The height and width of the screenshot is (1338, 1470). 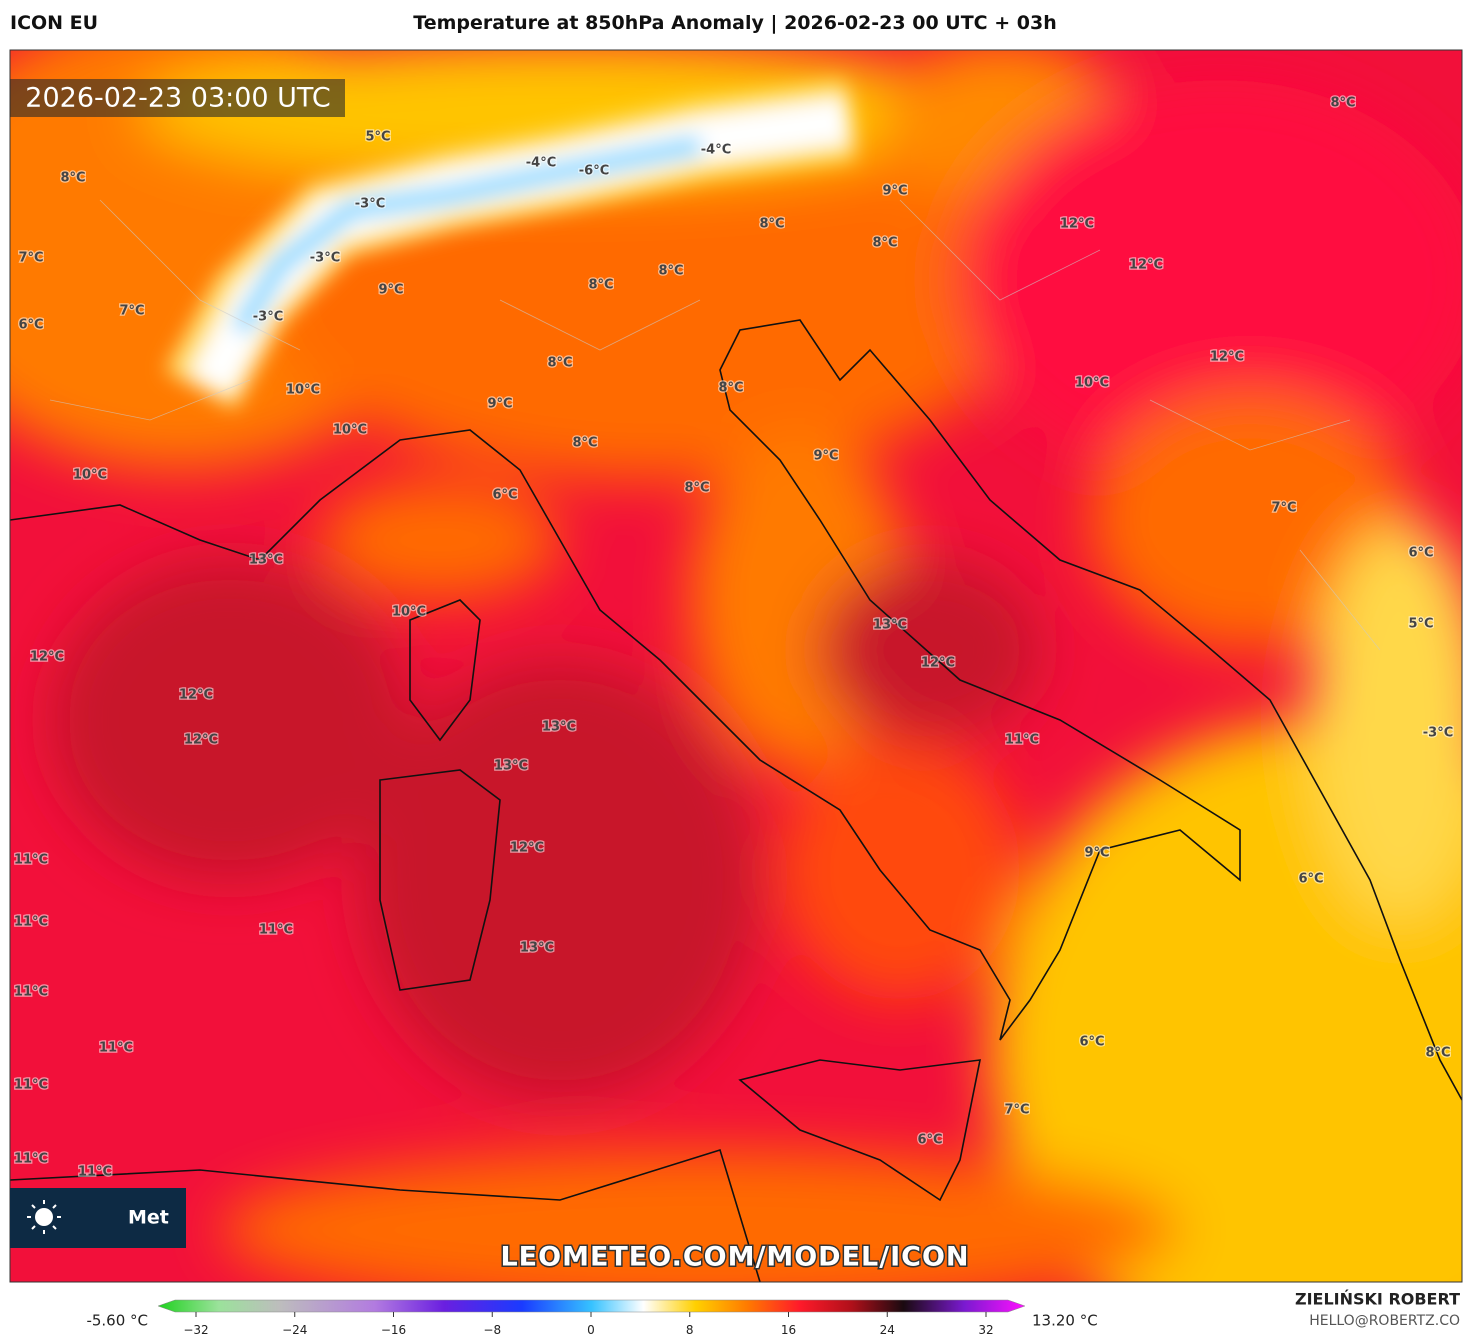 What do you see at coordinates (294, 1330) in the screenshot?
I see `colorbar-tick-label: −24` at bounding box center [294, 1330].